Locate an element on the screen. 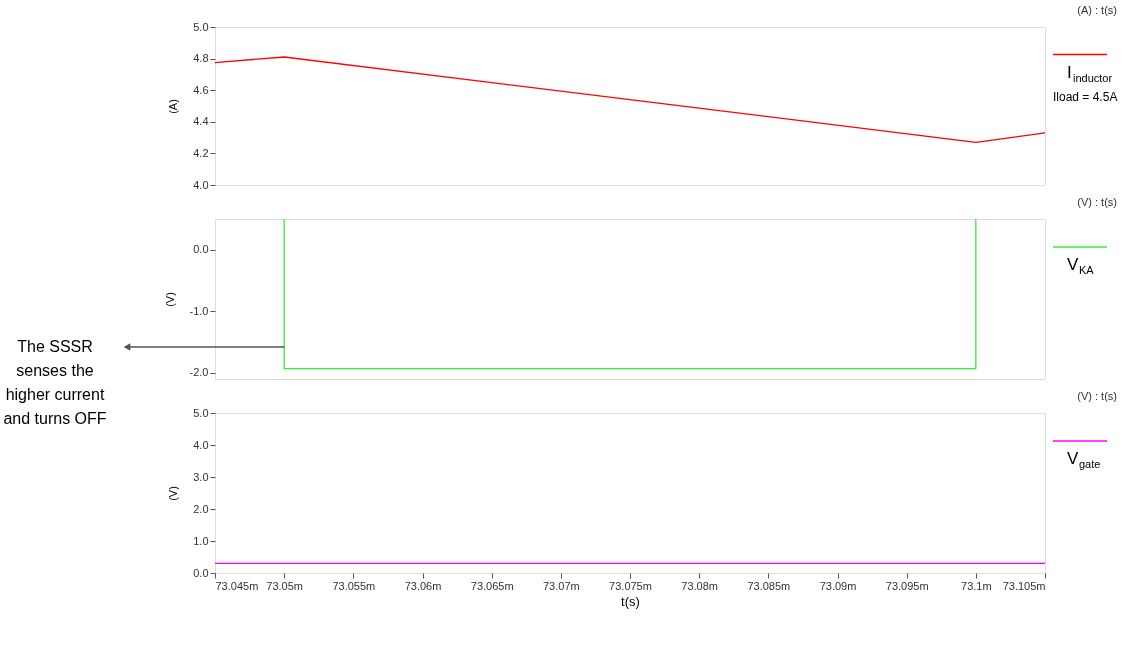 The image size is (1148, 668). x-tick-label: 73.1m is located at coordinates (976, 585).